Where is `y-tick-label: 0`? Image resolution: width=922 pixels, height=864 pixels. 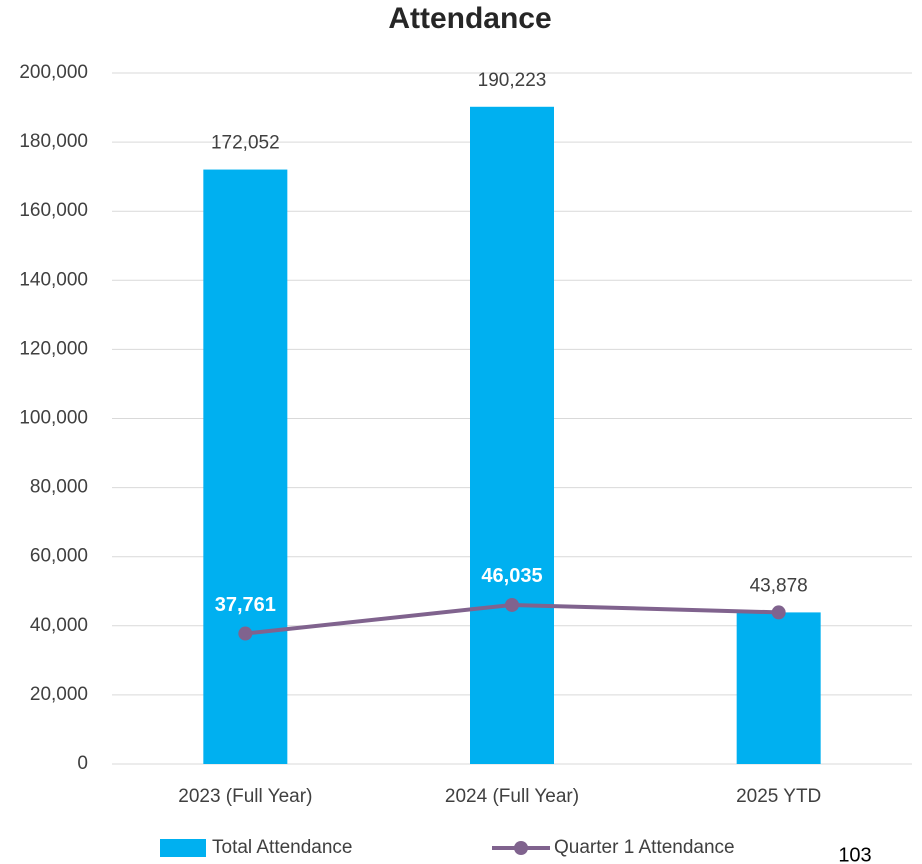 y-tick-label: 0 is located at coordinates (82, 763).